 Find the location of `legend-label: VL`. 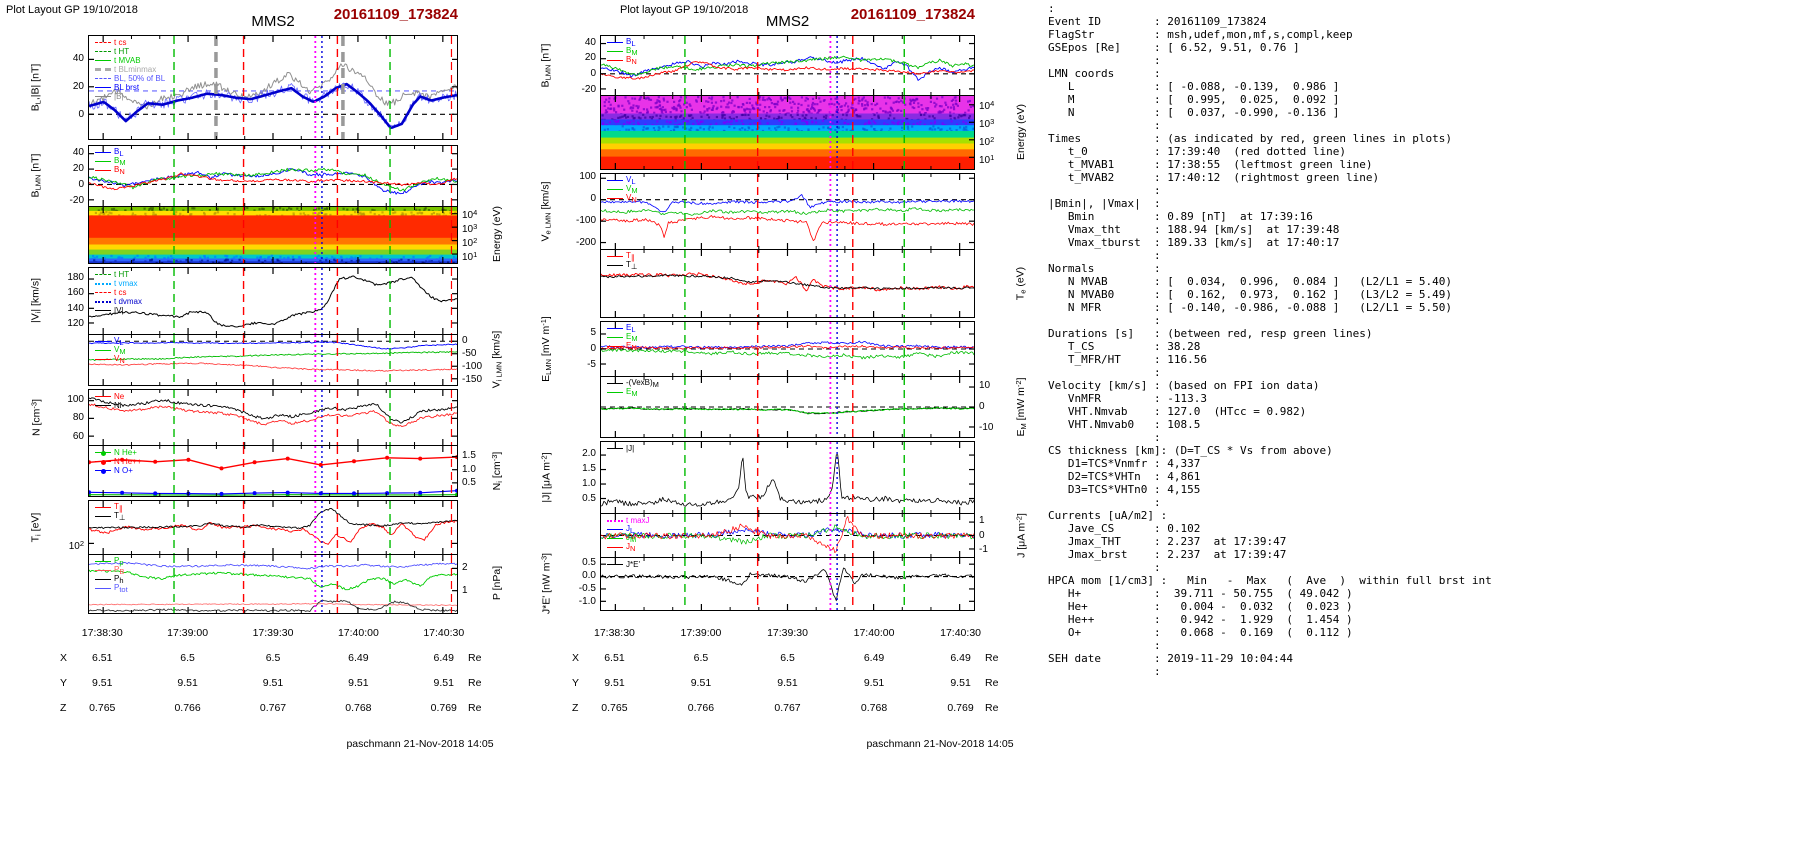

legend-label: VL is located at coordinates (119, 341).